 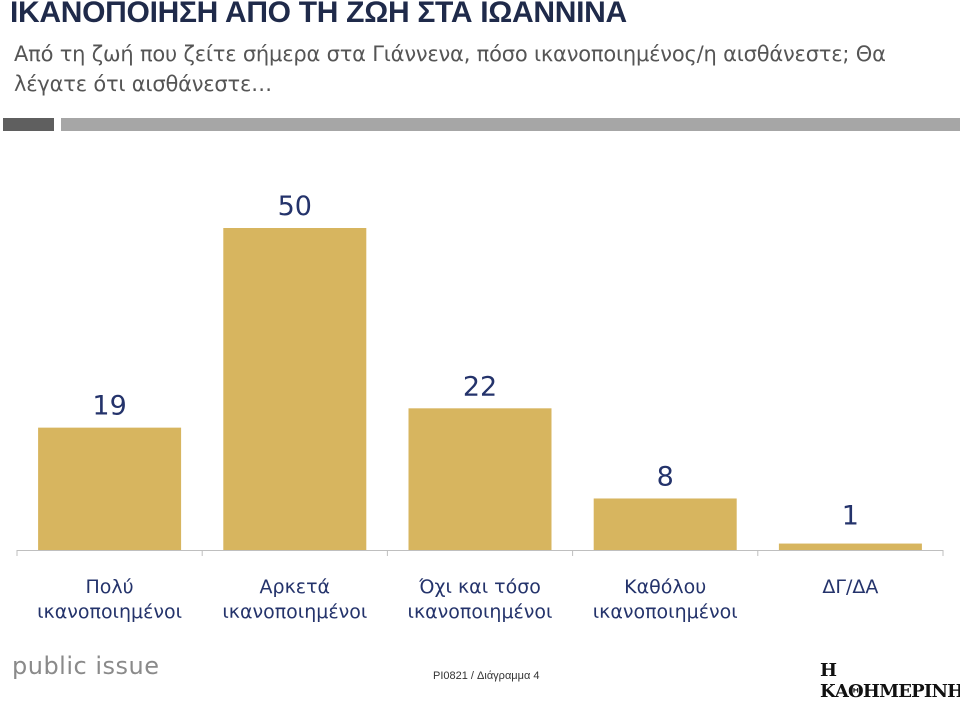 What do you see at coordinates (480, 600) in the screenshot?
I see `category-label: Όχι και τόσο ικανοποιημένοι` at bounding box center [480, 600].